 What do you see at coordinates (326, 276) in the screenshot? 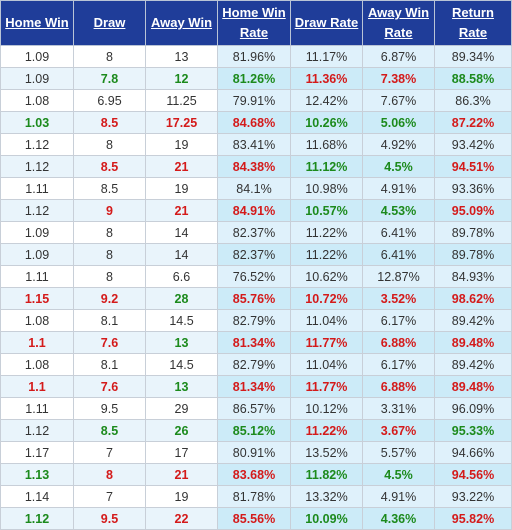
I see `cell-draw-rate: 10.62%` at bounding box center [326, 276].